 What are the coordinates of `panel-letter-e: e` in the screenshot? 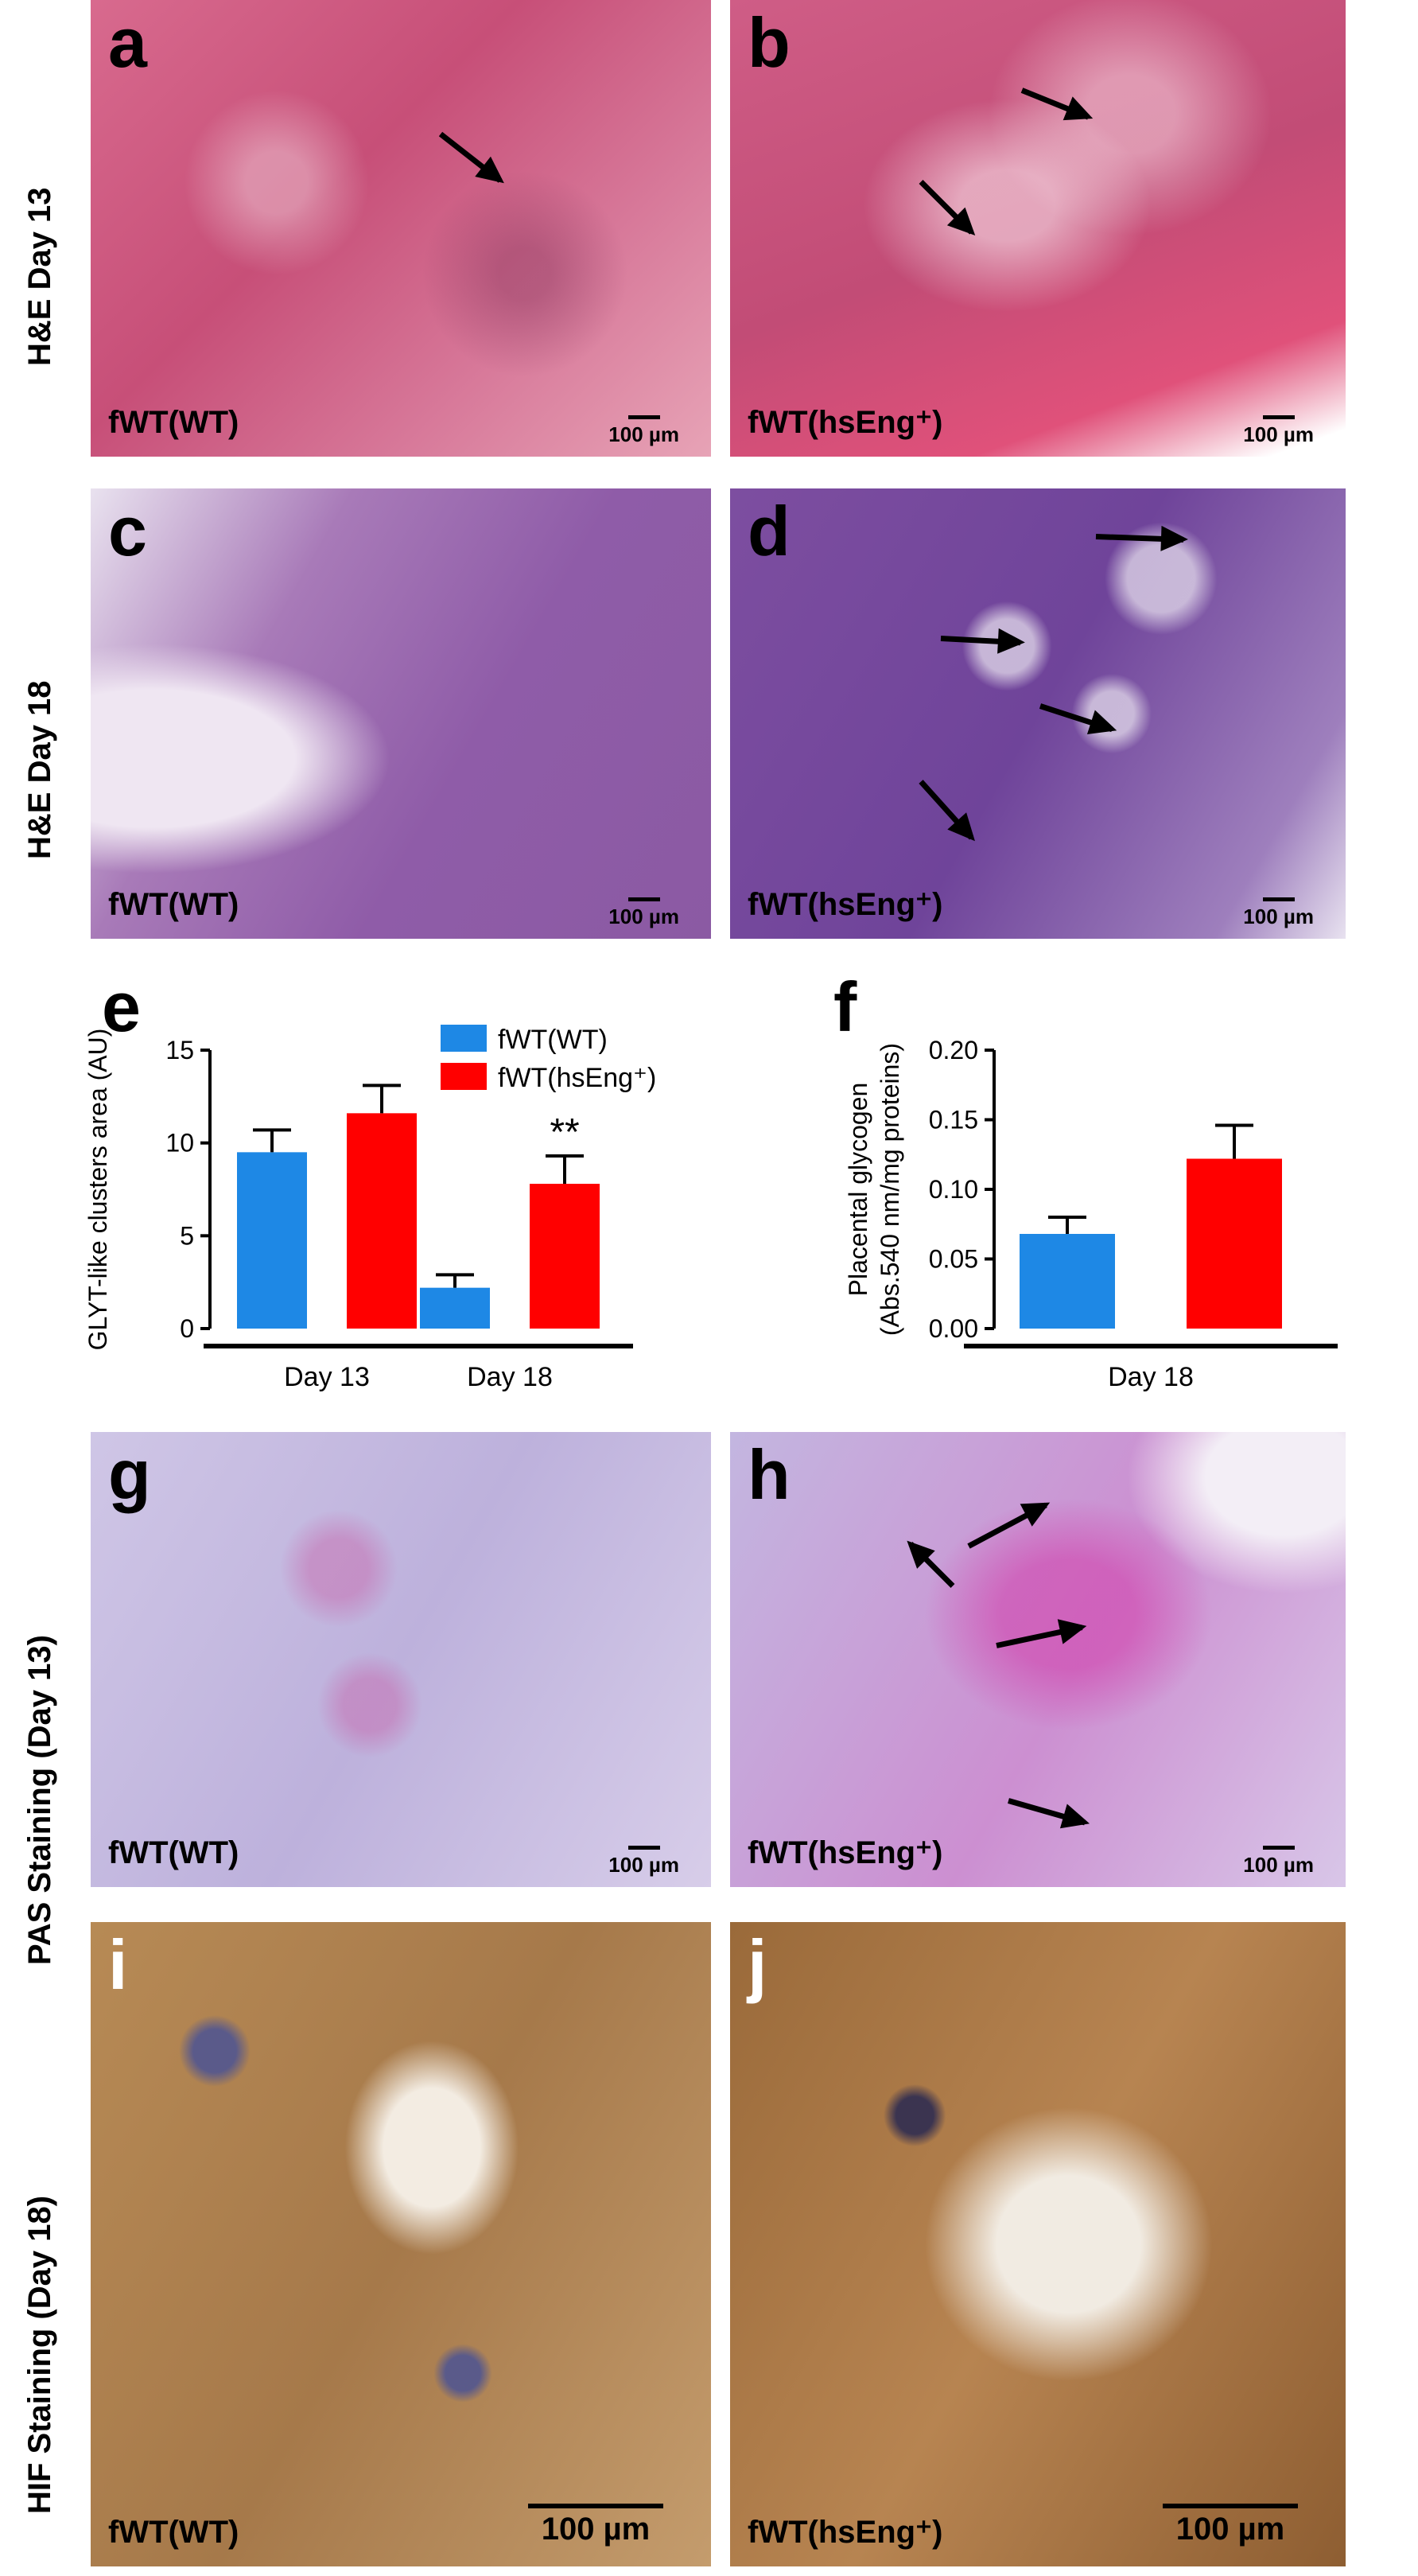 It's located at (121, 1007).